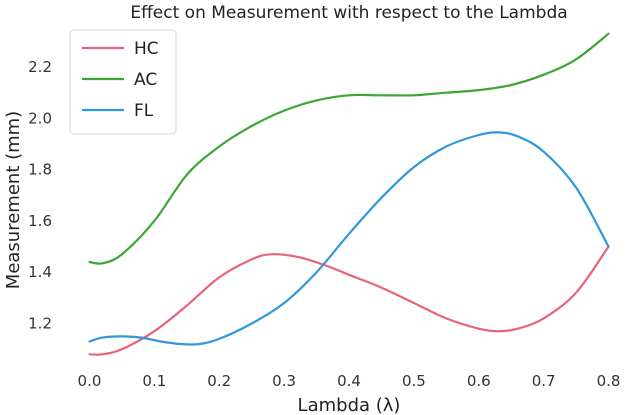 The height and width of the screenshot is (415, 640). What do you see at coordinates (219, 381) in the screenshot?
I see `x-tick-label: 0.2` at bounding box center [219, 381].